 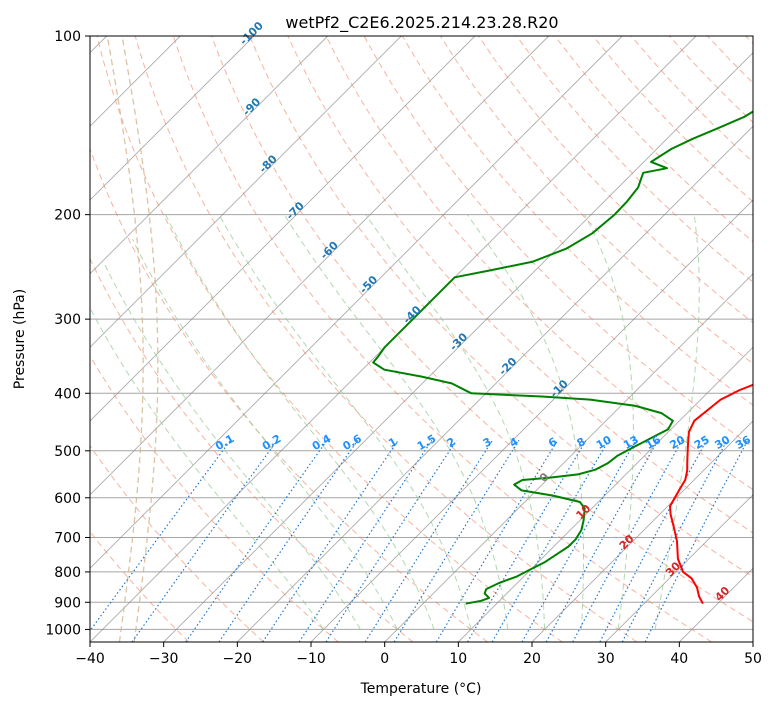 What do you see at coordinates (311, 659) in the screenshot?
I see `x-tick-label: −10` at bounding box center [311, 659].